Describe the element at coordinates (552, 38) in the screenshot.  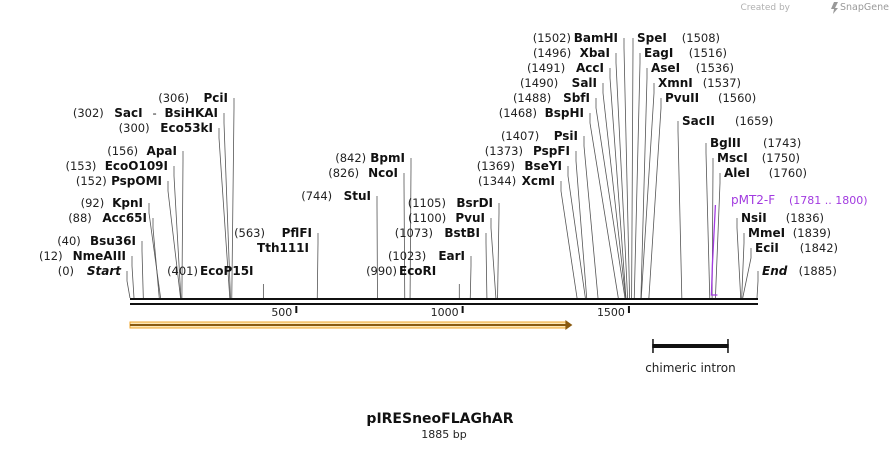
I see `site-position: (1502)` at that location.